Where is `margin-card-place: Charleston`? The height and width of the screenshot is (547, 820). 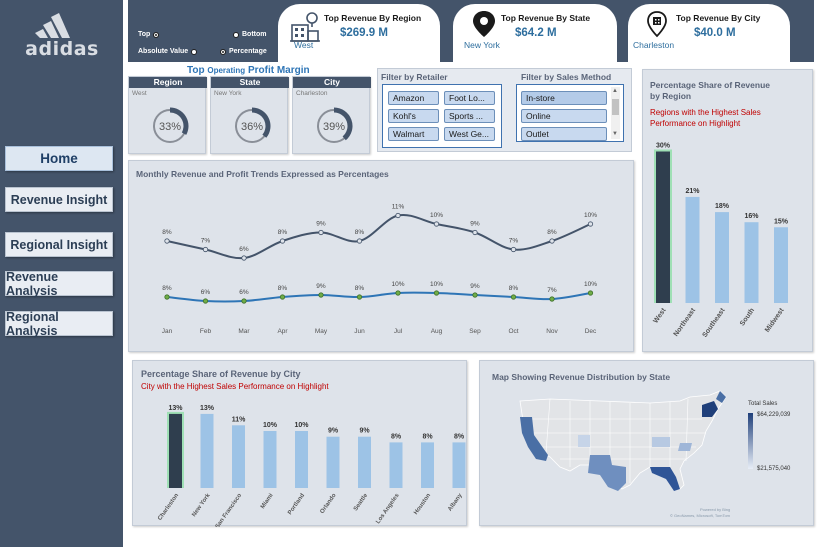
margin-card-place: Charleston is located at coordinates (312, 93).